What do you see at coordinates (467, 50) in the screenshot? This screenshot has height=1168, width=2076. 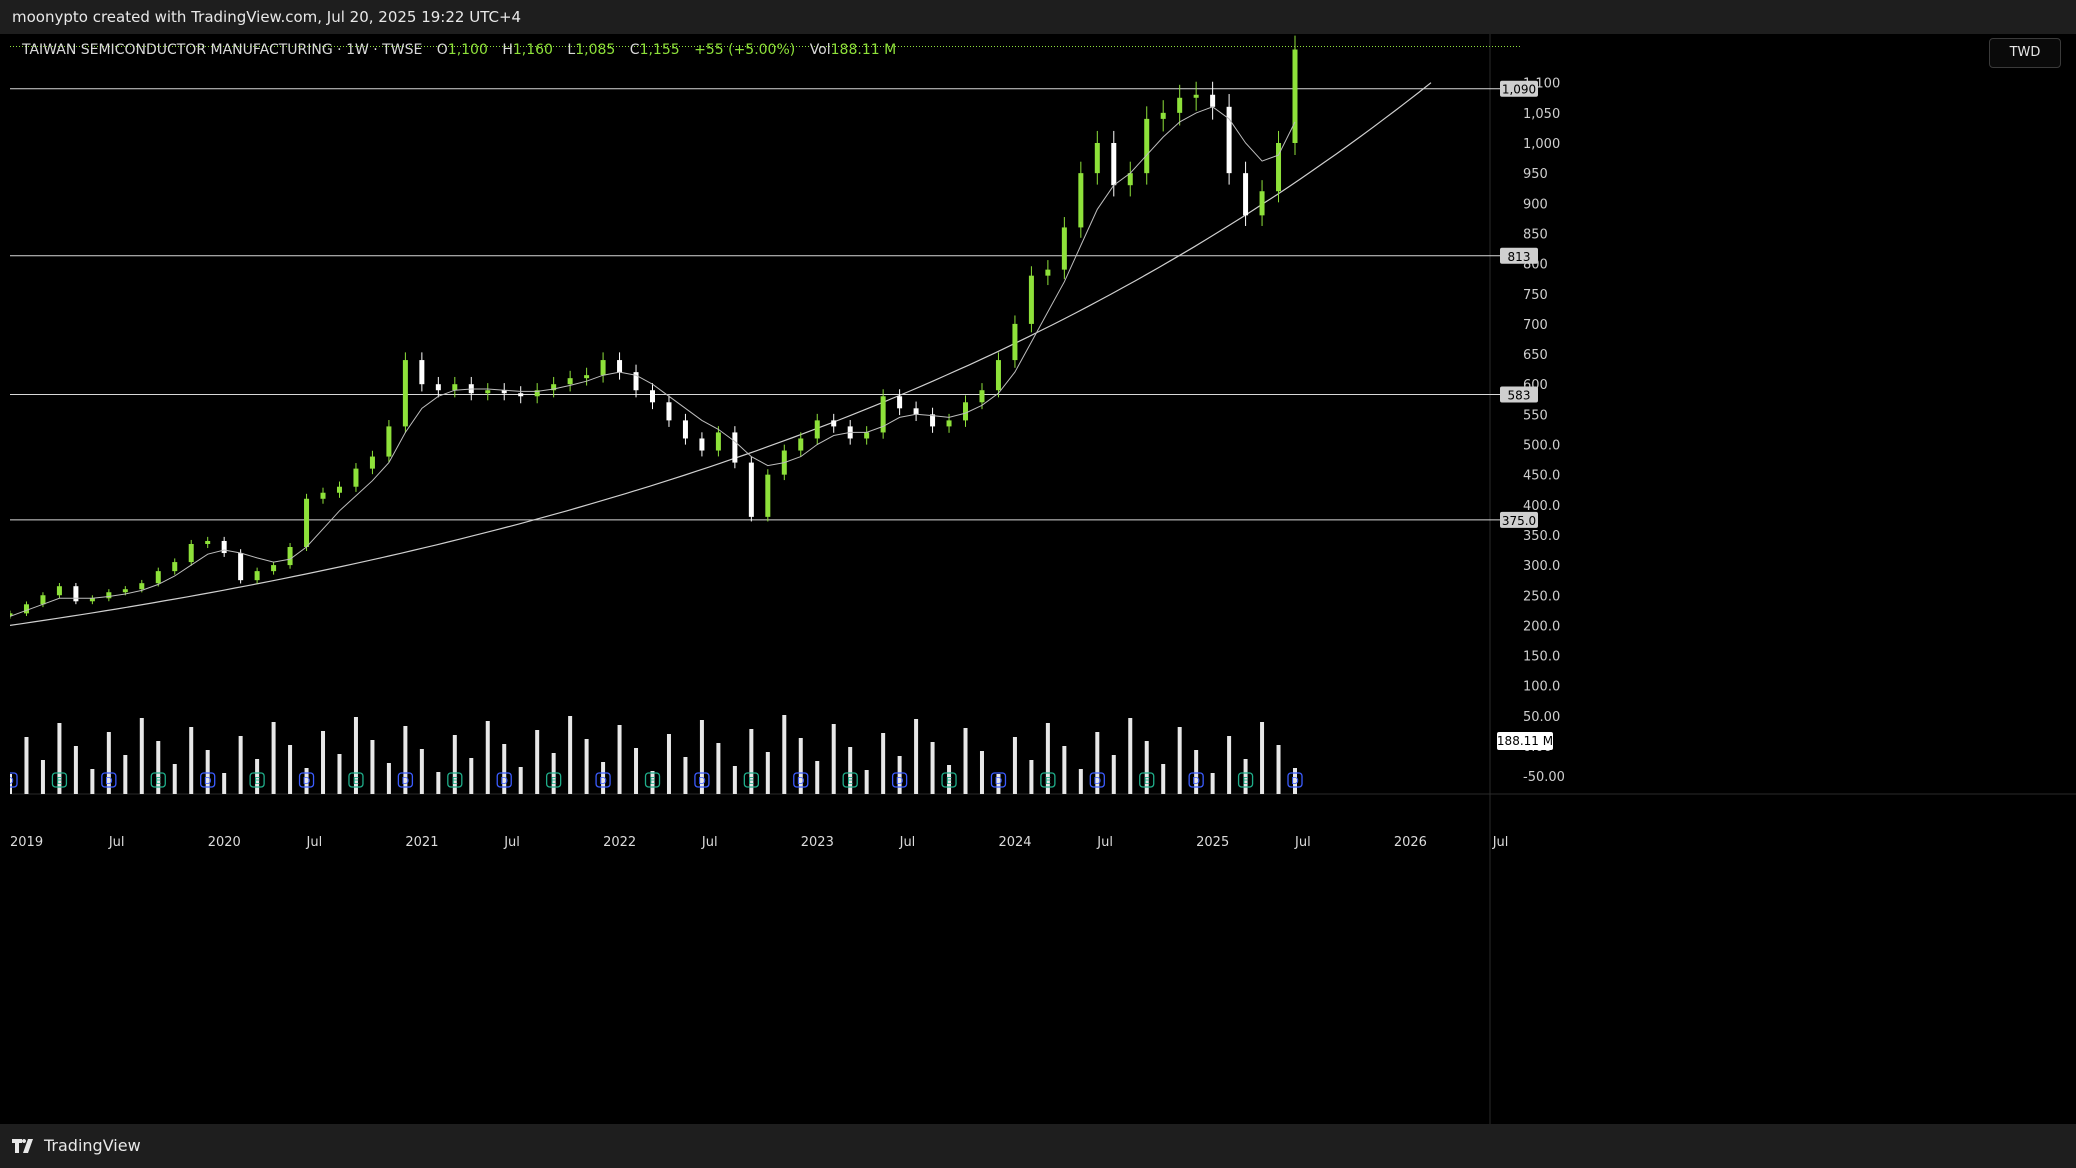 I see `open-value: 1,100` at bounding box center [467, 50].